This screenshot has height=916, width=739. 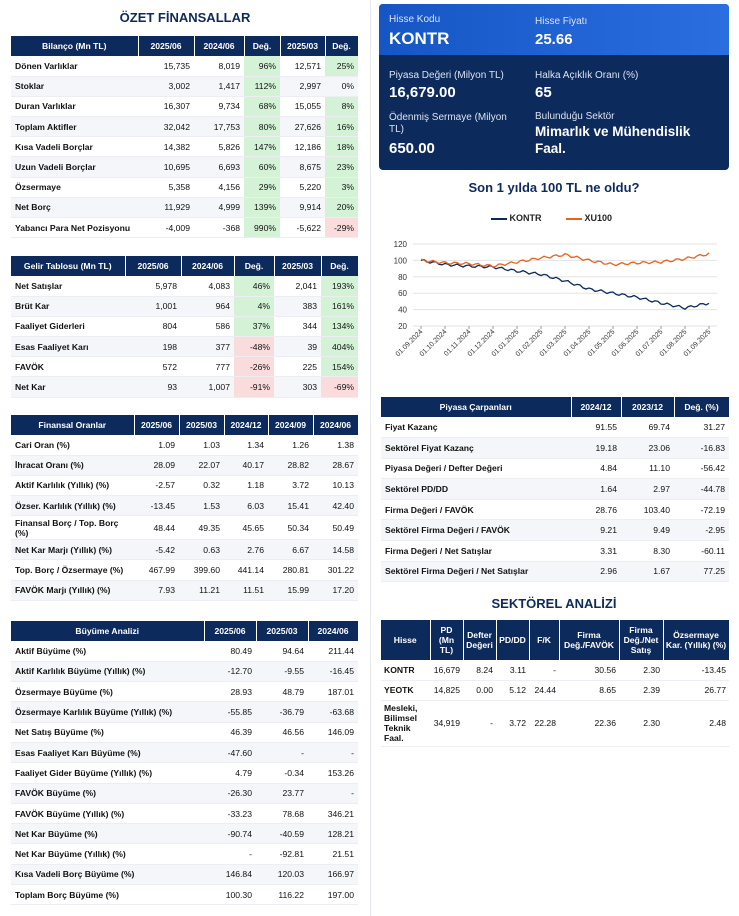 What do you see at coordinates (339, 387) in the screenshot?
I see `cell-value: -69%` at bounding box center [339, 387].